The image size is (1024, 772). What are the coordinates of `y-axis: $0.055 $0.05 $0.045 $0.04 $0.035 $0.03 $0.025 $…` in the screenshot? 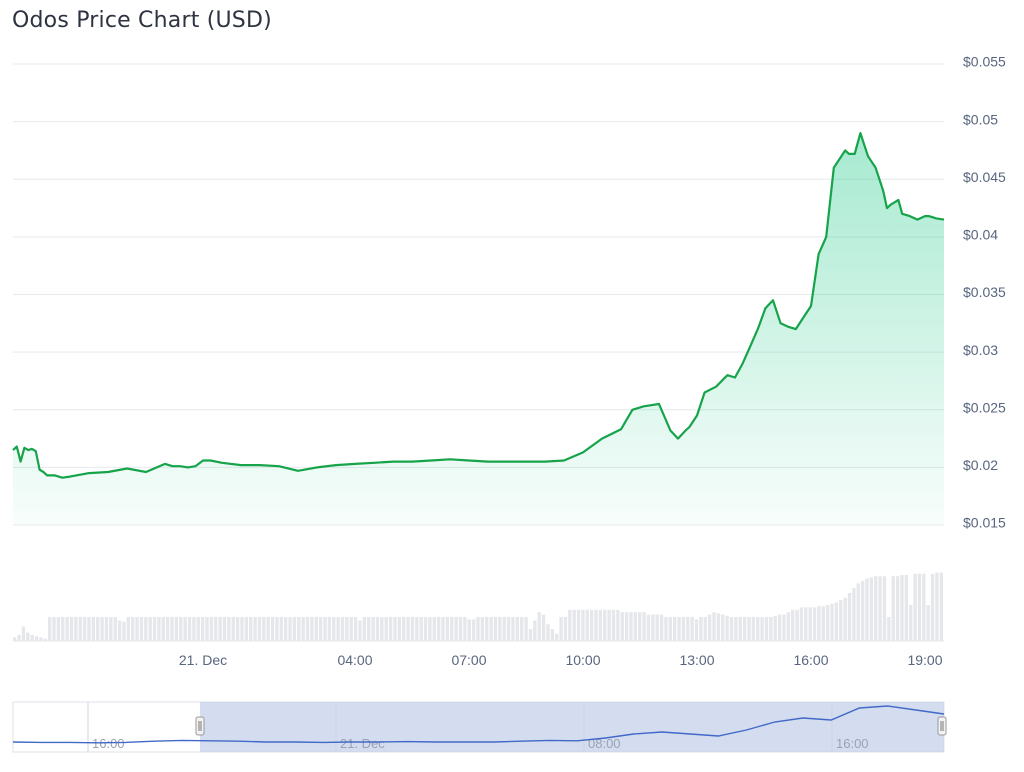 It's located at (984, 292).